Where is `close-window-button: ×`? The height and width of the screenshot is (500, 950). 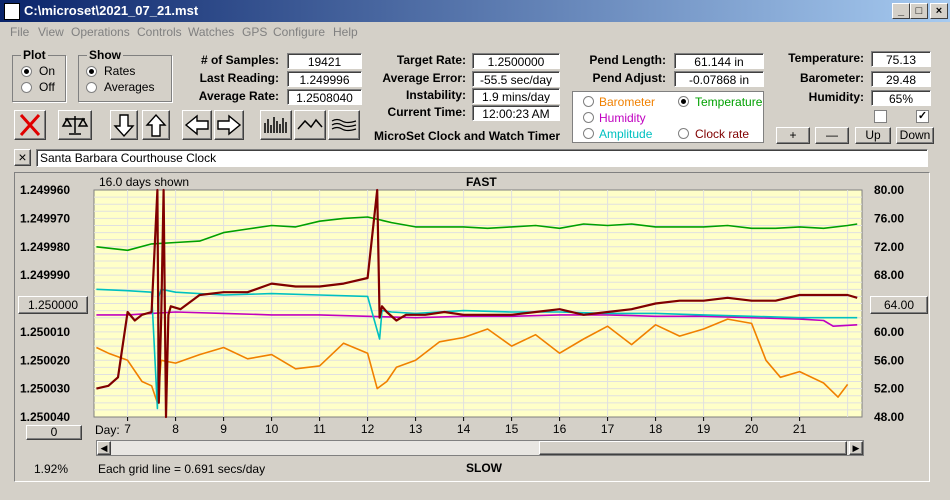 close-window-button: × is located at coordinates (939, 11).